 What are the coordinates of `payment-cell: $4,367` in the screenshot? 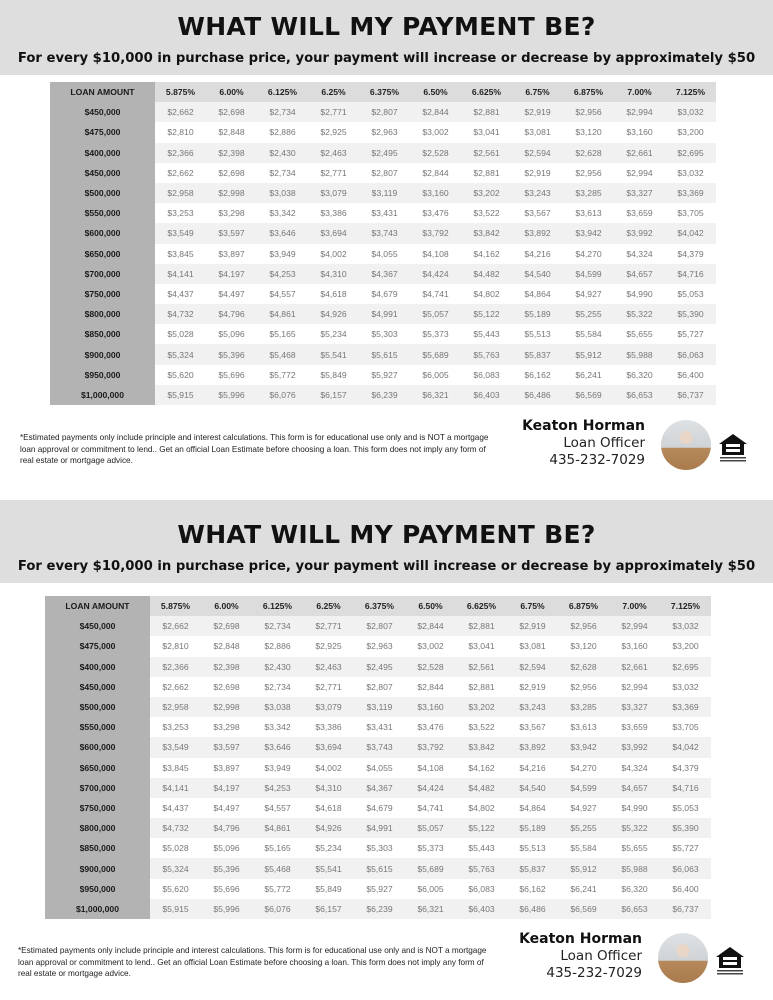 It's located at (384, 273).